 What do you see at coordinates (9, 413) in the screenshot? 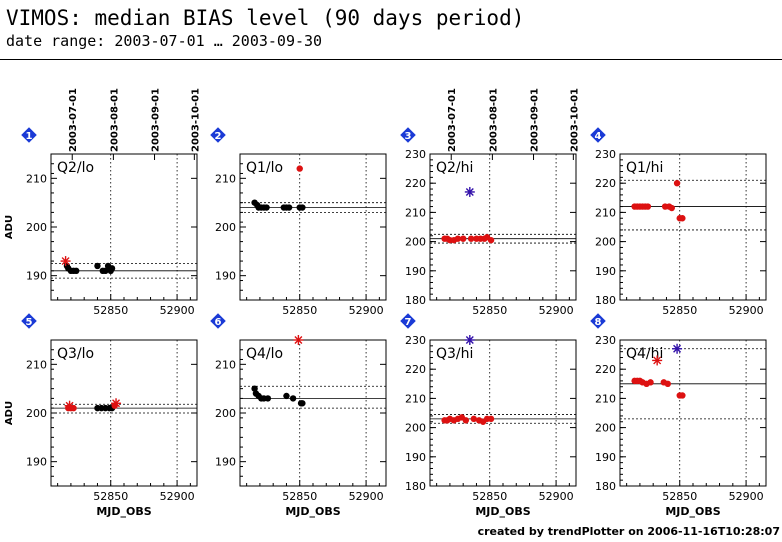
I see `y-axis-title: ADU` at bounding box center [9, 413].